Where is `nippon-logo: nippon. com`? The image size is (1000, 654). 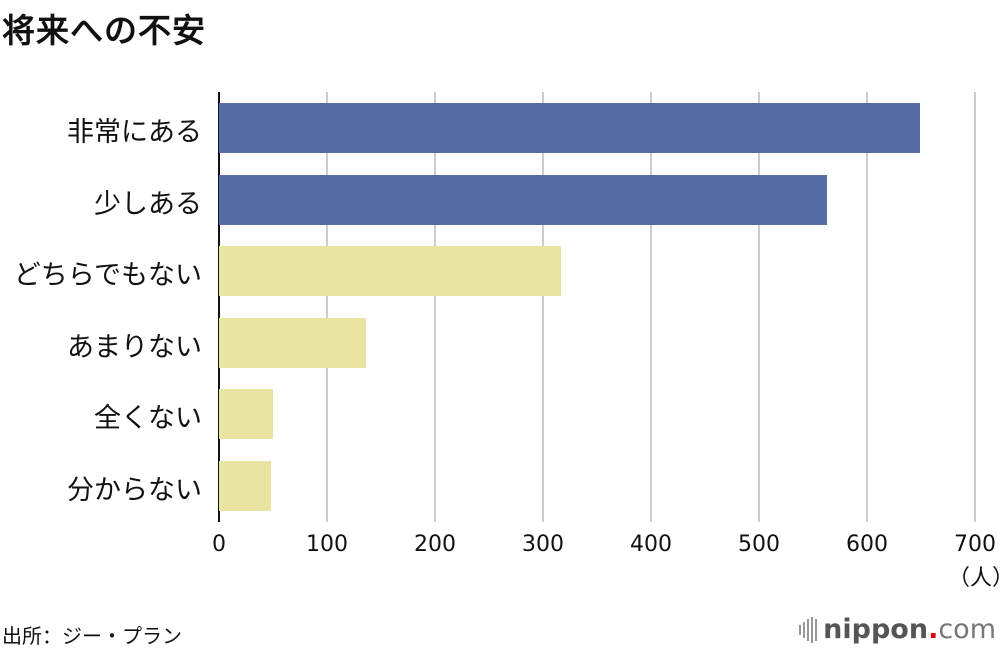 nippon-logo: nippon. com is located at coordinates (897, 629).